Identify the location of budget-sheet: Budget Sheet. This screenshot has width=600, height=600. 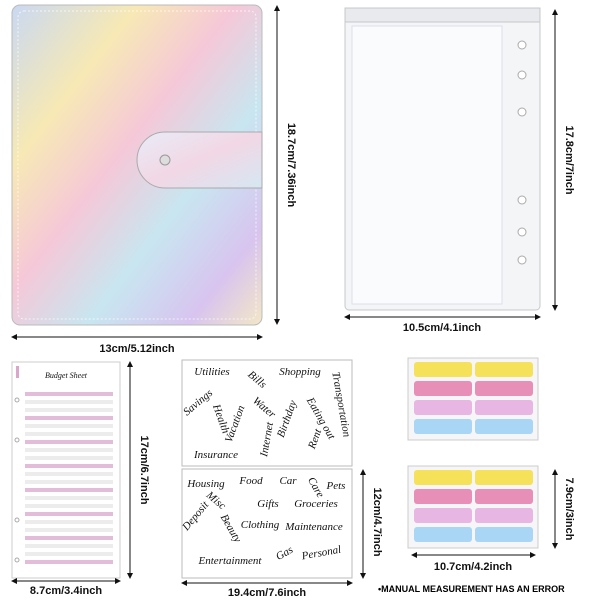
(66, 470).